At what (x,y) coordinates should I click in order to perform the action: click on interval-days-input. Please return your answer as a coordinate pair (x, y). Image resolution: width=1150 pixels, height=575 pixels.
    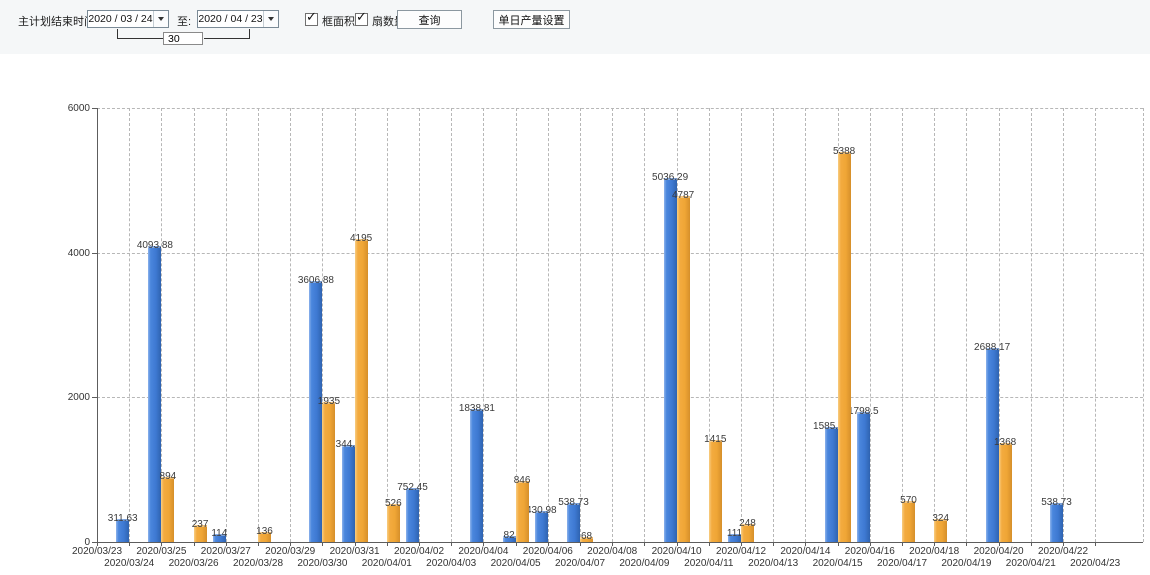
    Looking at the image, I should click on (183, 38).